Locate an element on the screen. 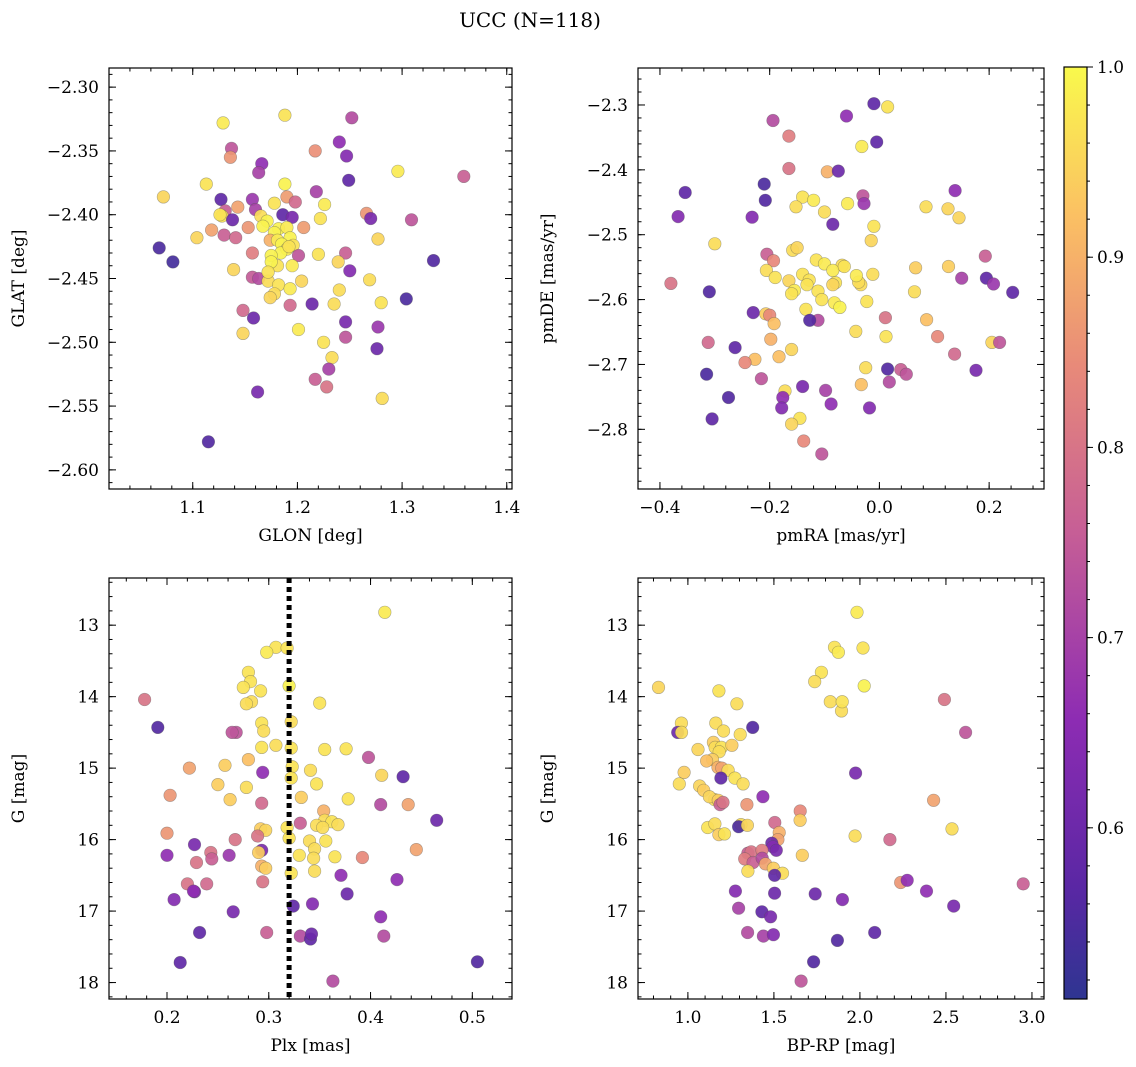 Image resolution: width=1136 pixels, height=1067 pixels. x-tick-label: −0.2 is located at coordinates (769, 508).